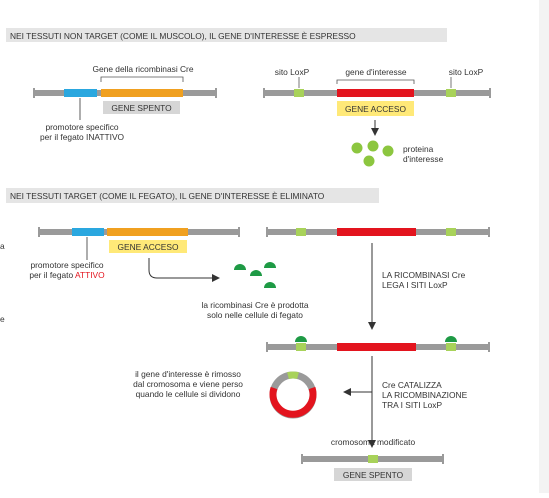 The width and height of the screenshot is (549, 498). What do you see at coordinates (147, 232) in the screenshot?
I see `cre-gene-segment-active` at bounding box center [147, 232].